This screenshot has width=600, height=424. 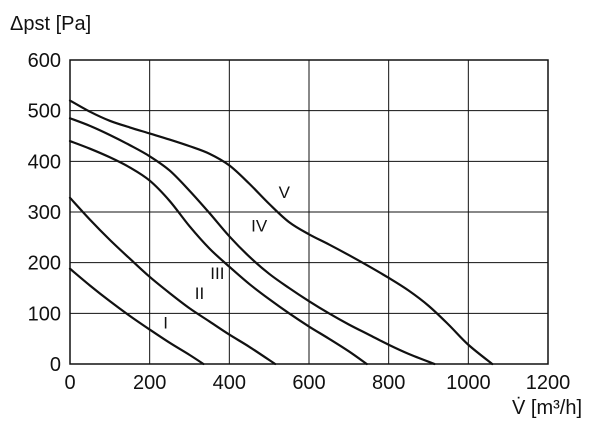 I want to click on x-axis-label: V̇ [m³/h], so click(x=547, y=408).